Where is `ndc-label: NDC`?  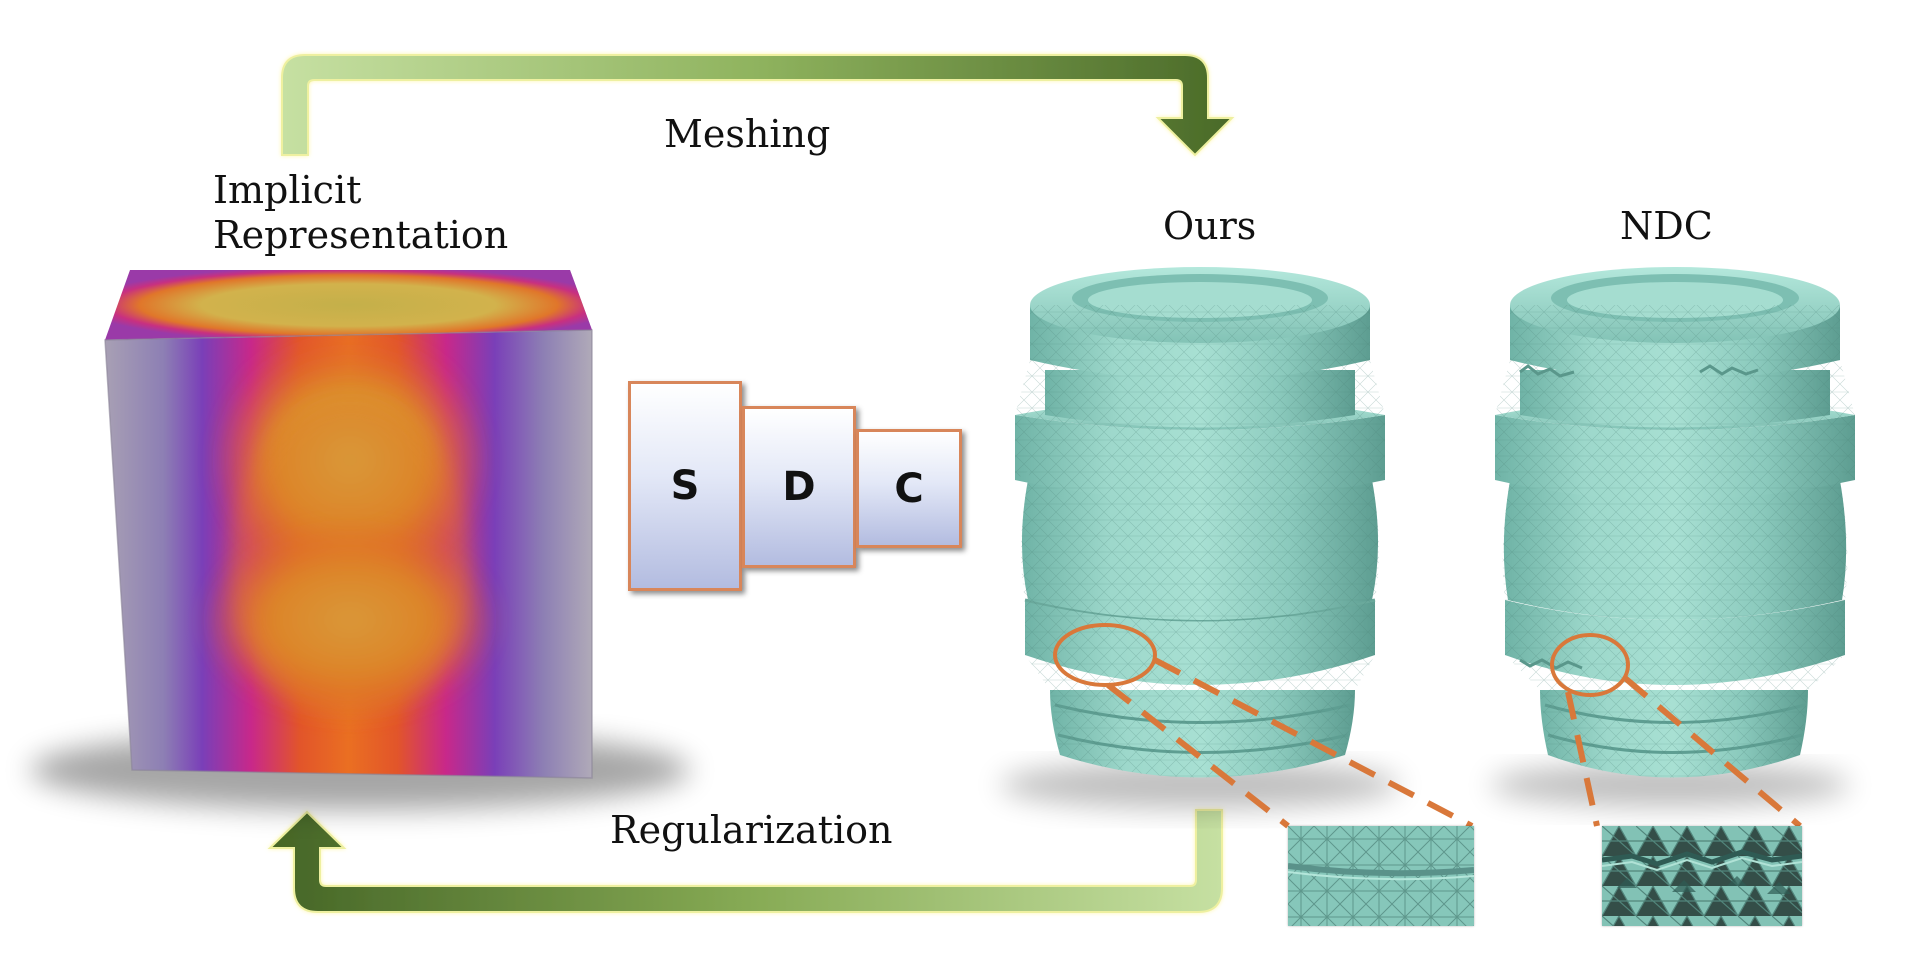 ndc-label: NDC is located at coordinates (1666, 226).